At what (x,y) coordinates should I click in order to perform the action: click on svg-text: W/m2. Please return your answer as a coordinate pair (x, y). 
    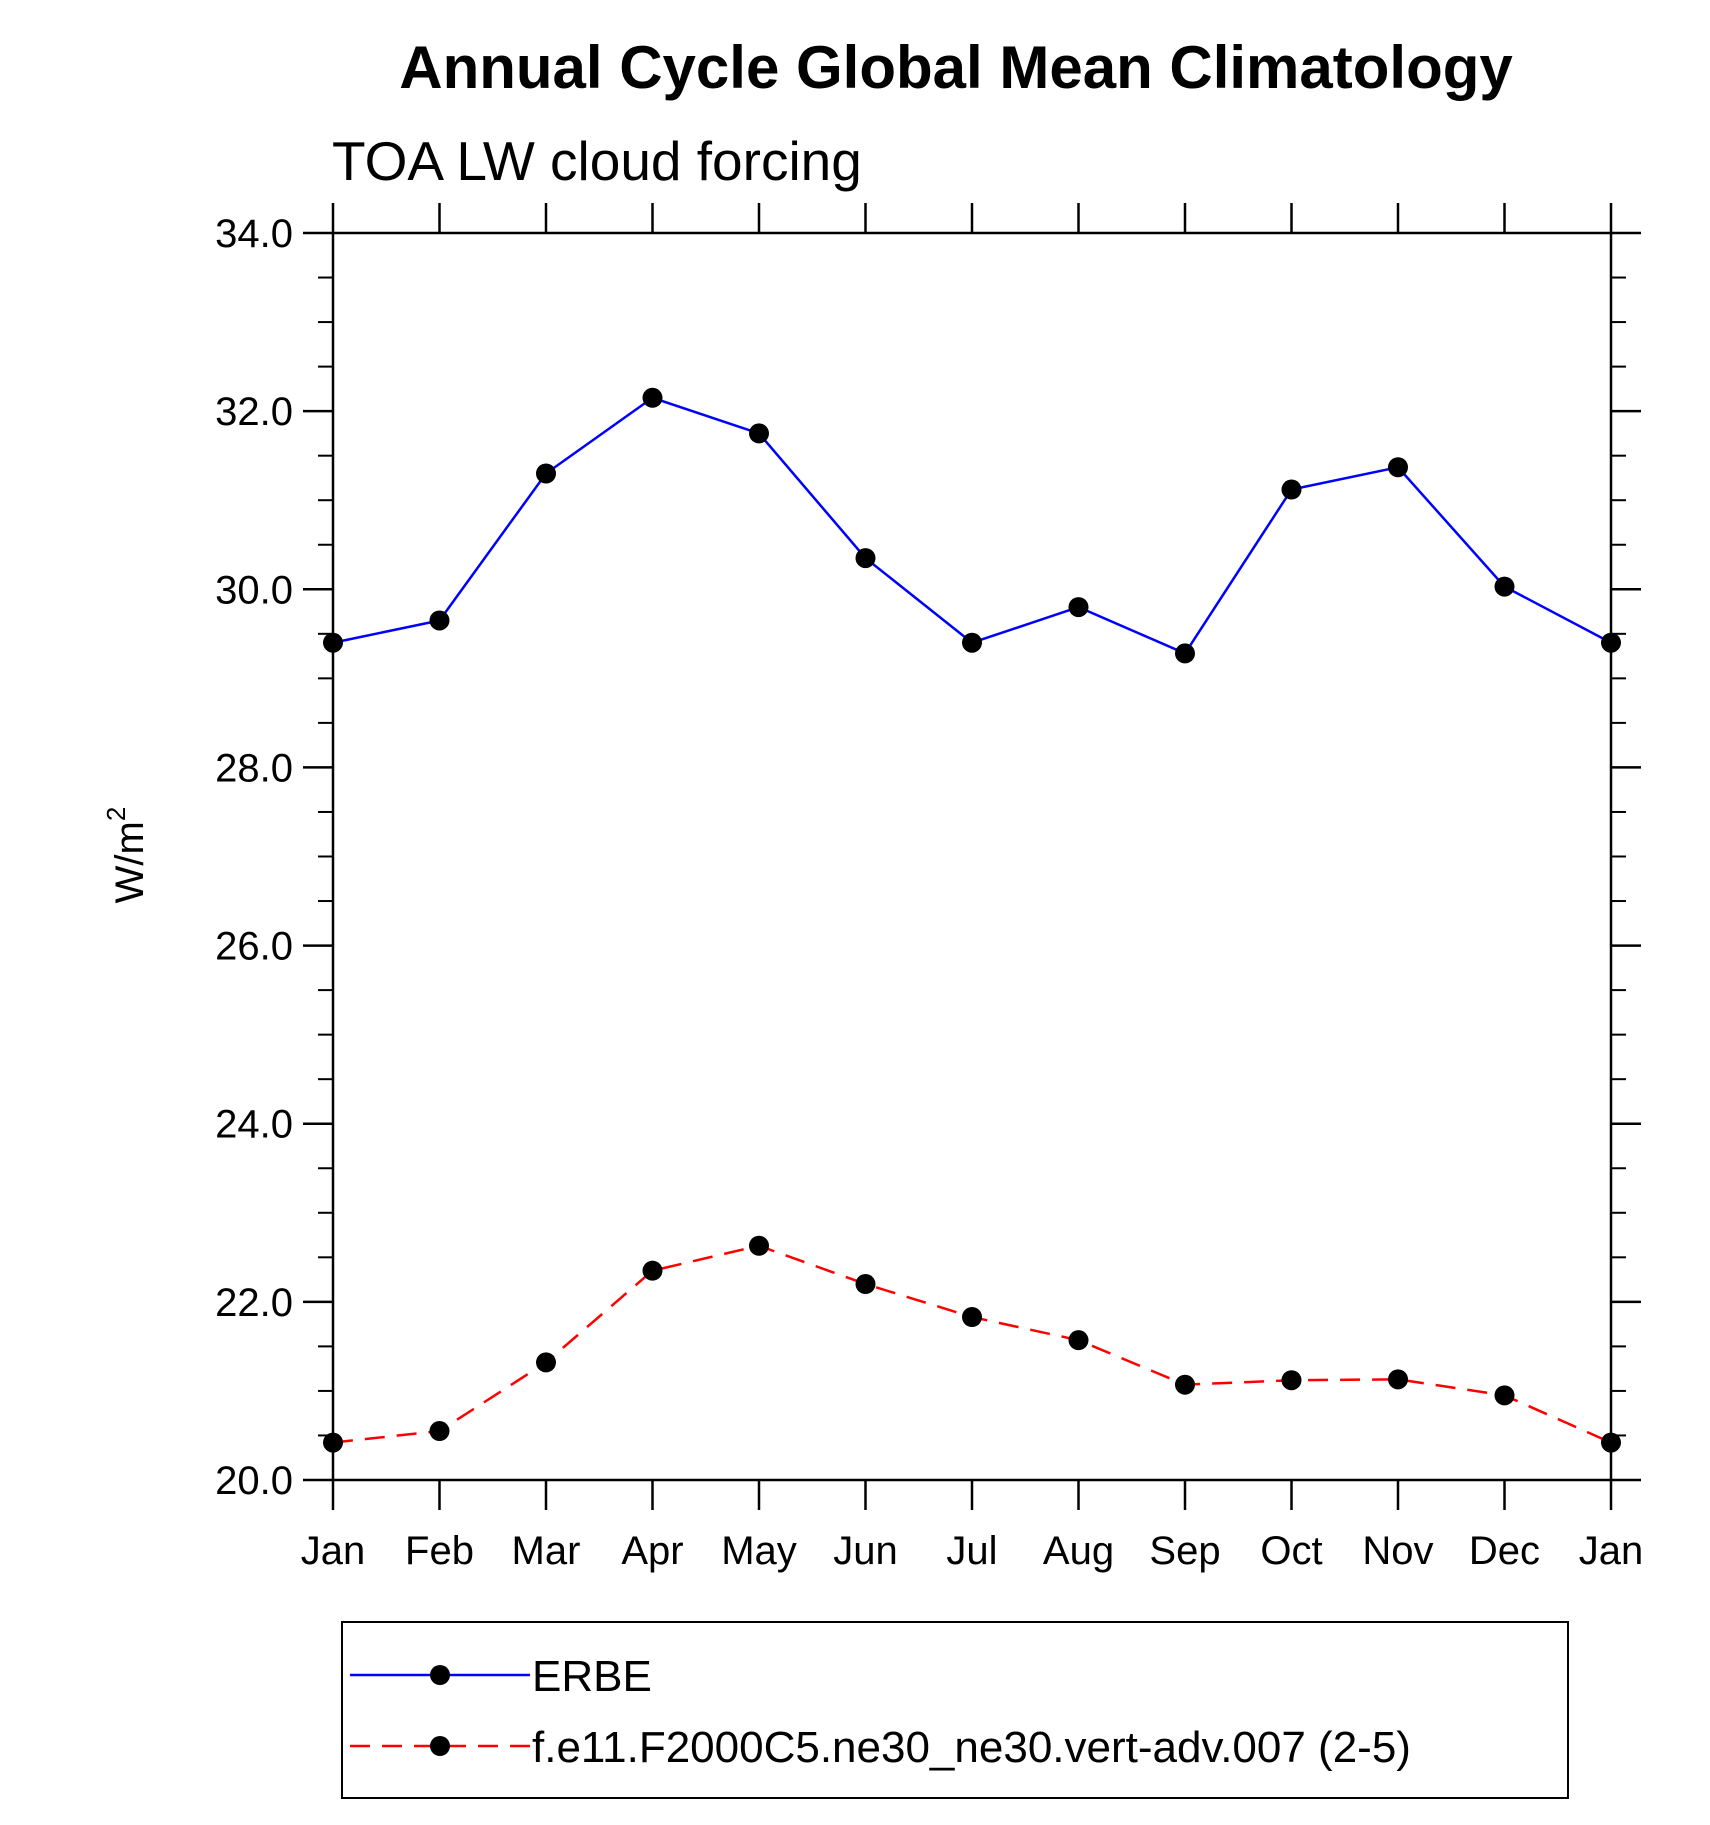
    Looking at the image, I should click on (126, 855).